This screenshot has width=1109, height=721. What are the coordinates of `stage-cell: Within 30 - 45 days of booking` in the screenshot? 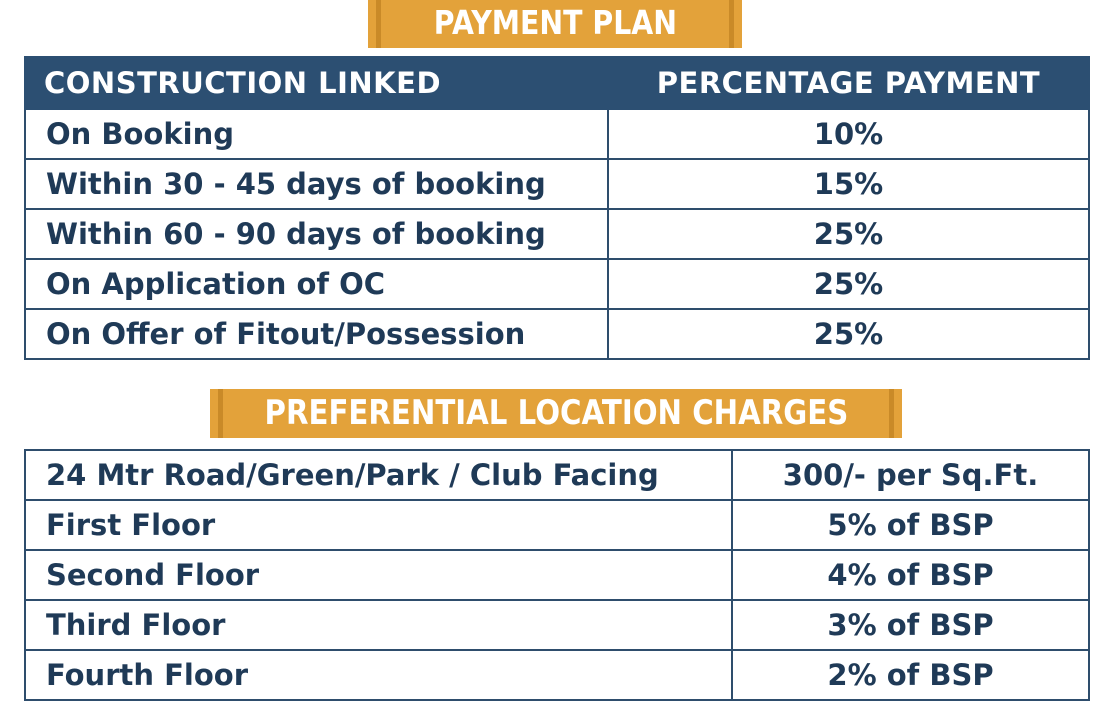 It's located at (316, 184).